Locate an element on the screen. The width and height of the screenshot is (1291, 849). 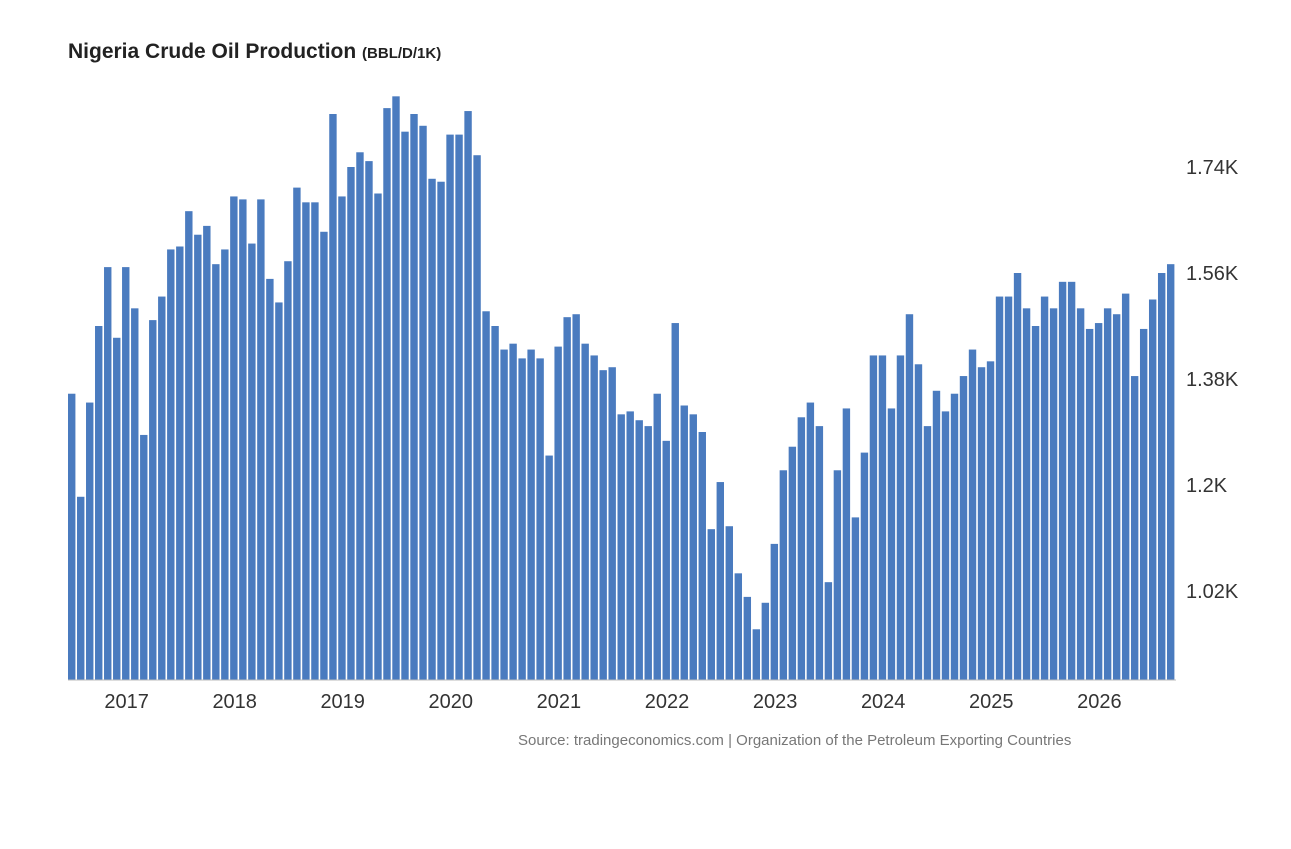
y-tick-label: 1.38K is located at coordinates (1212, 380).